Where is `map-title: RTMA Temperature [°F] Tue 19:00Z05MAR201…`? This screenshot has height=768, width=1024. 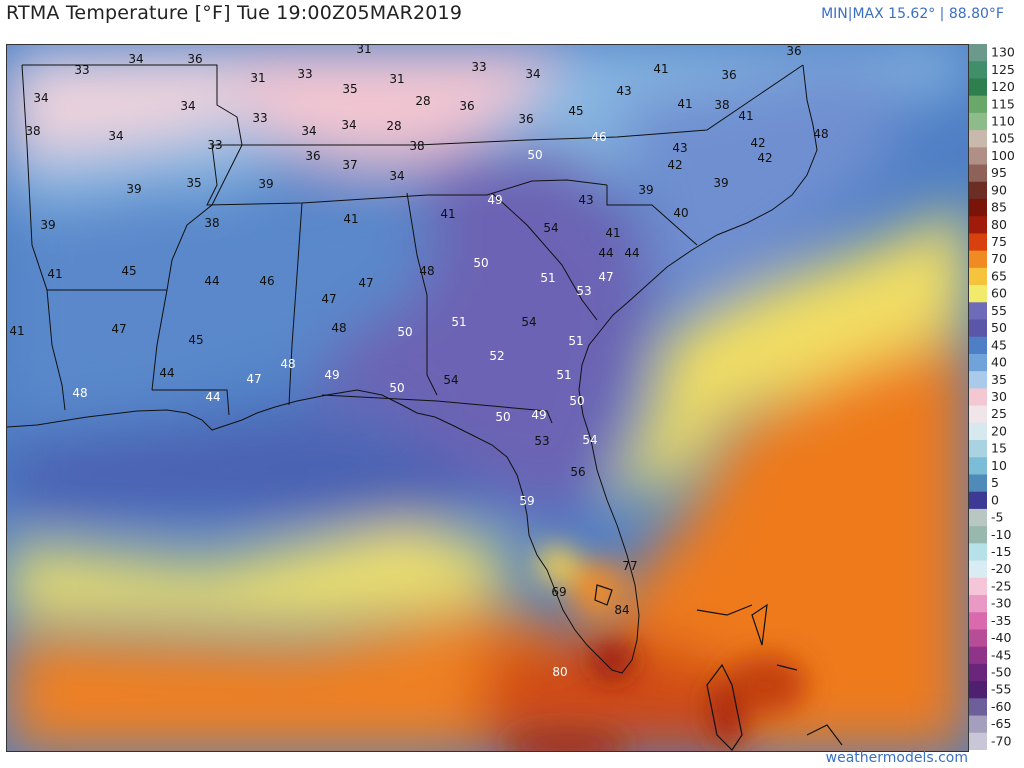 map-title: RTMA Temperature [°F] Tue 19:00Z05MAR201… is located at coordinates (234, 13).